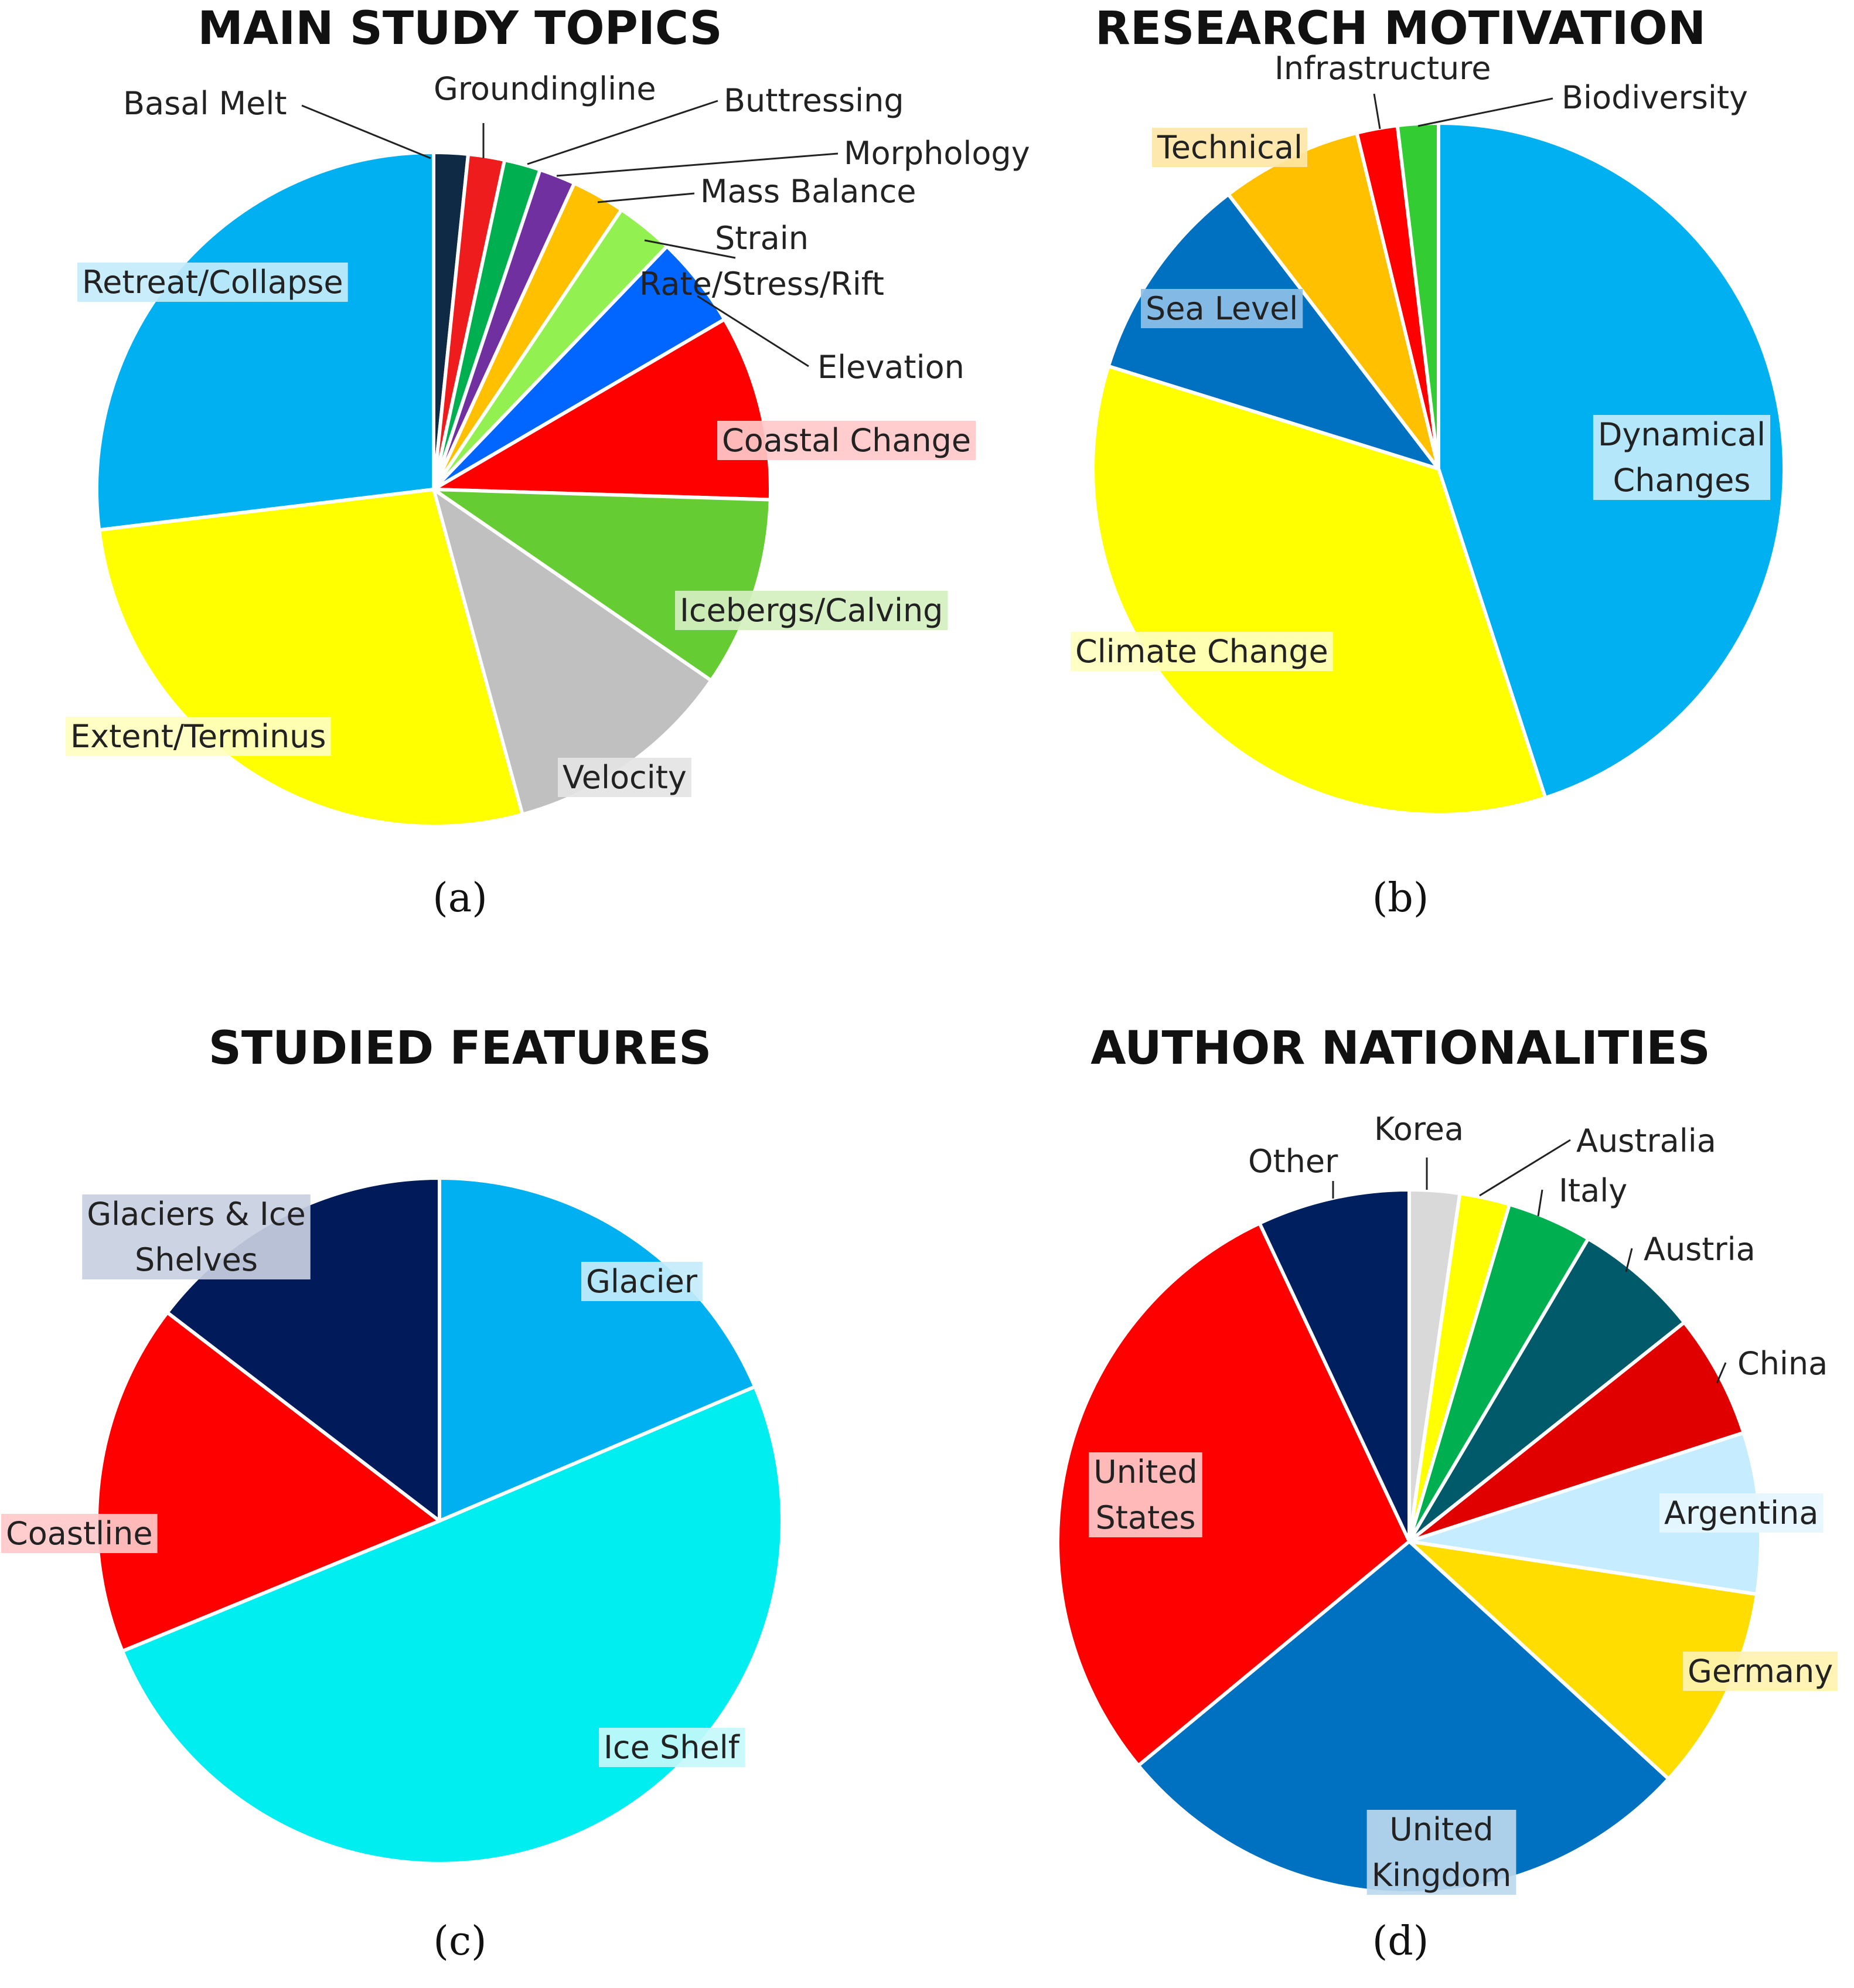  What do you see at coordinates (814, 101) in the screenshot?
I see `slice-label-text: Buttressing` at bounding box center [814, 101].